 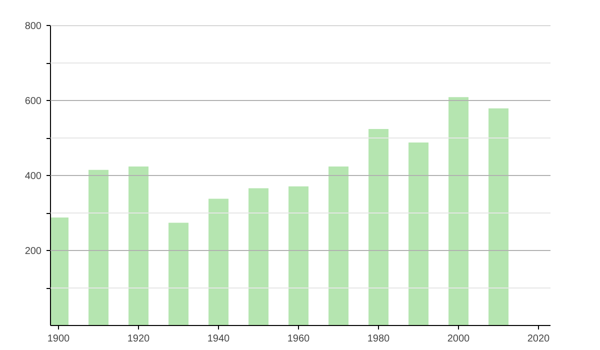 I want to click on x-tick-label: 2000, so click(x=458, y=339).